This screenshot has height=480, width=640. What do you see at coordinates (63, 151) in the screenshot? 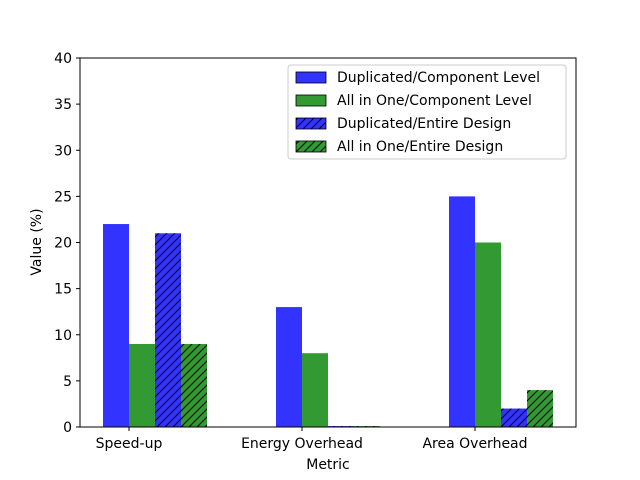
I see `y-tick-label: 30` at bounding box center [63, 151].